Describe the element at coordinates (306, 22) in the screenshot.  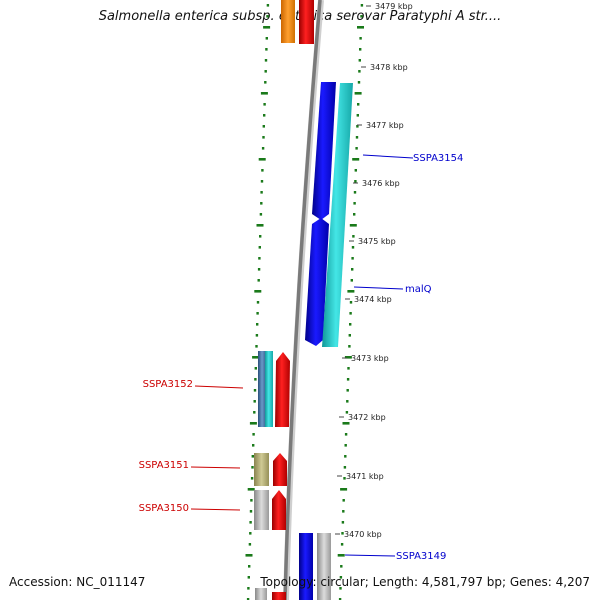
I see `gene-red-top` at that location.